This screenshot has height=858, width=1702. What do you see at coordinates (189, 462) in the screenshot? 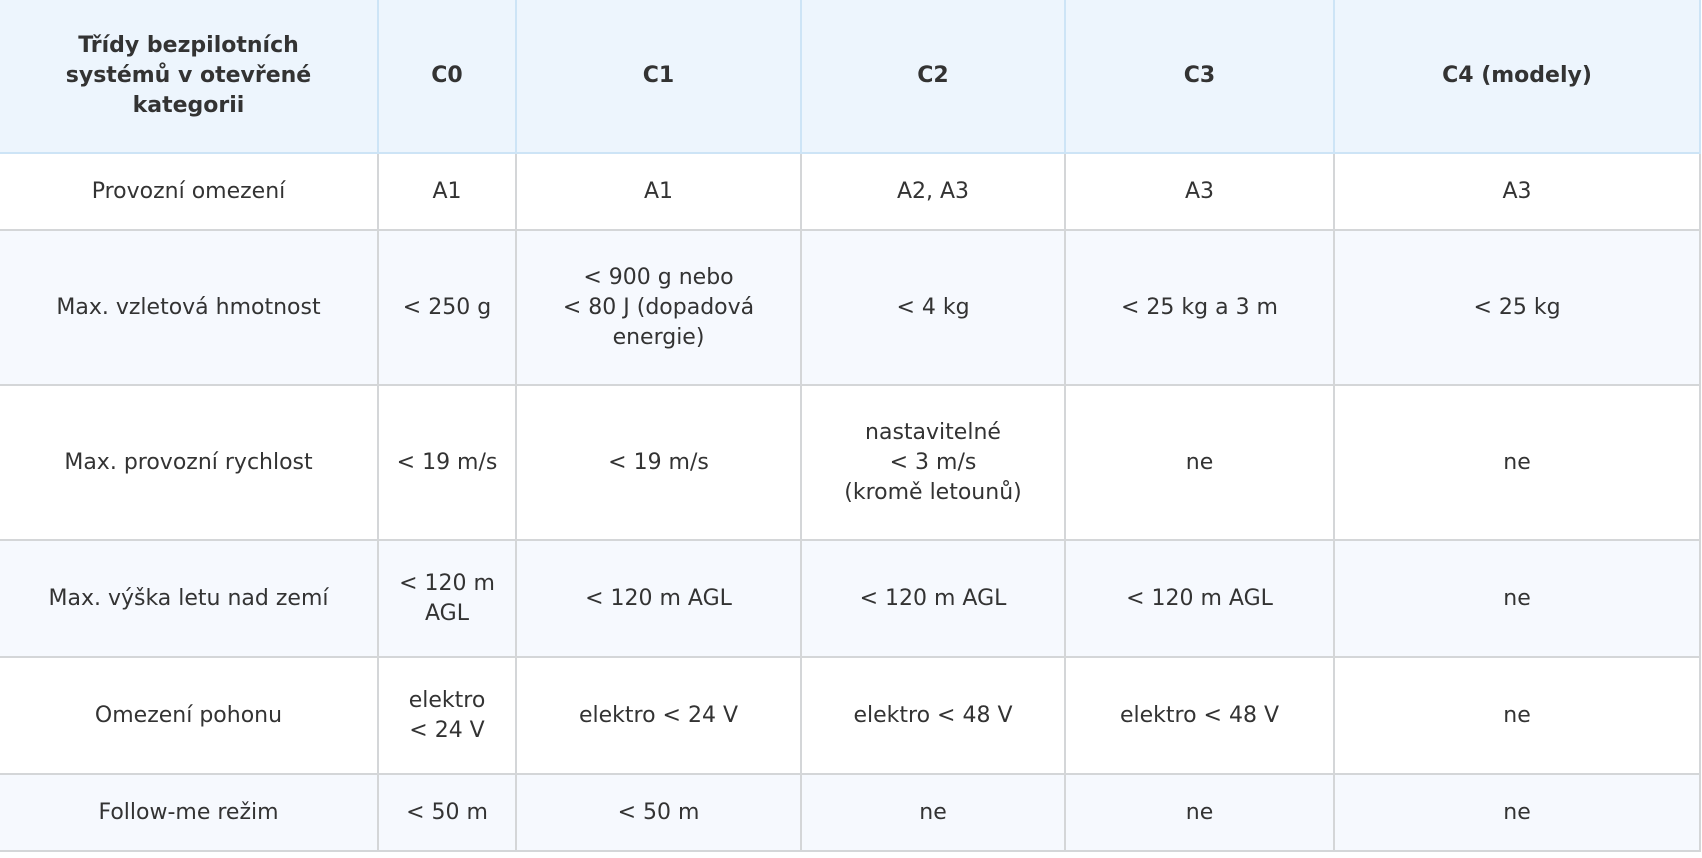
I see `row-label: Max. provozní rychlost` at bounding box center [189, 462].